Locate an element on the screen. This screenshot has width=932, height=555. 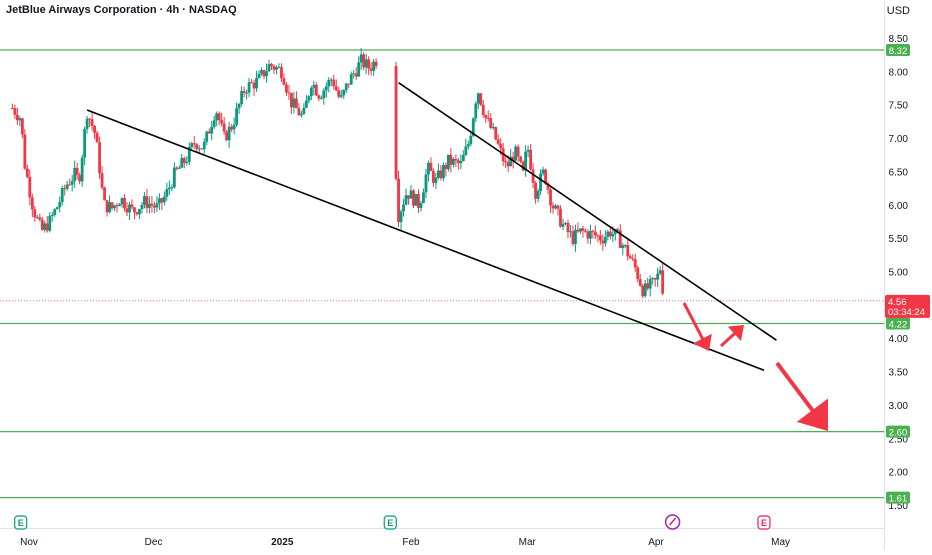
y-tick-label: 8.50 is located at coordinates (899, 39).